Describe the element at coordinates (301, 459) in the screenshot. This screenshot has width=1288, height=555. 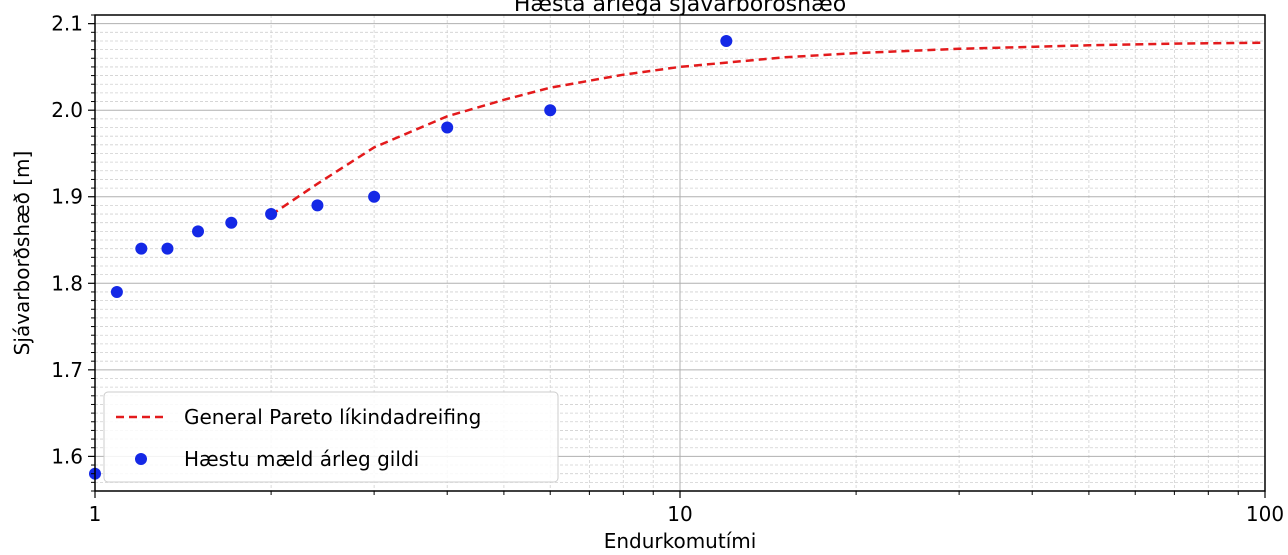
I see `legend-label-points: Hæstu mæld árleg gildi` at that location.